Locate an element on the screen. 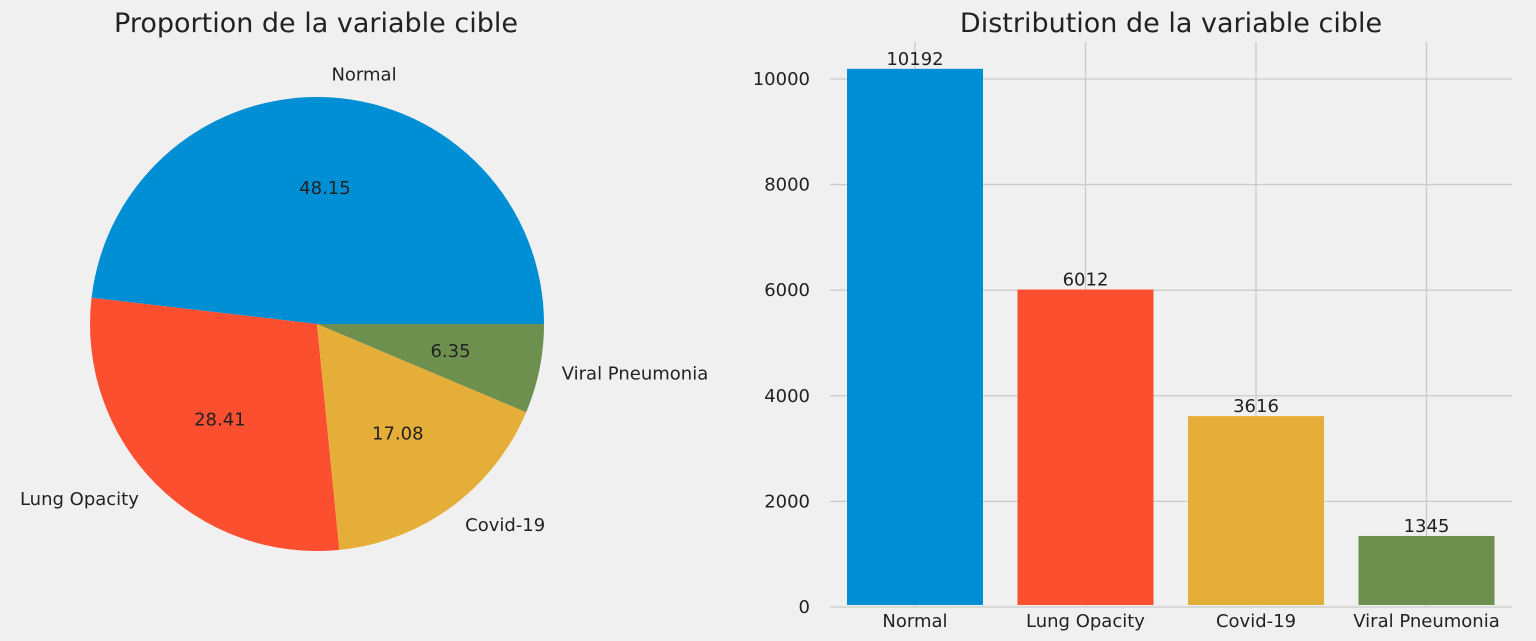 The width and height of the screenshot is (1536, 641). pie-slice-viral-pneumonia is located at coordinates (430, 368).